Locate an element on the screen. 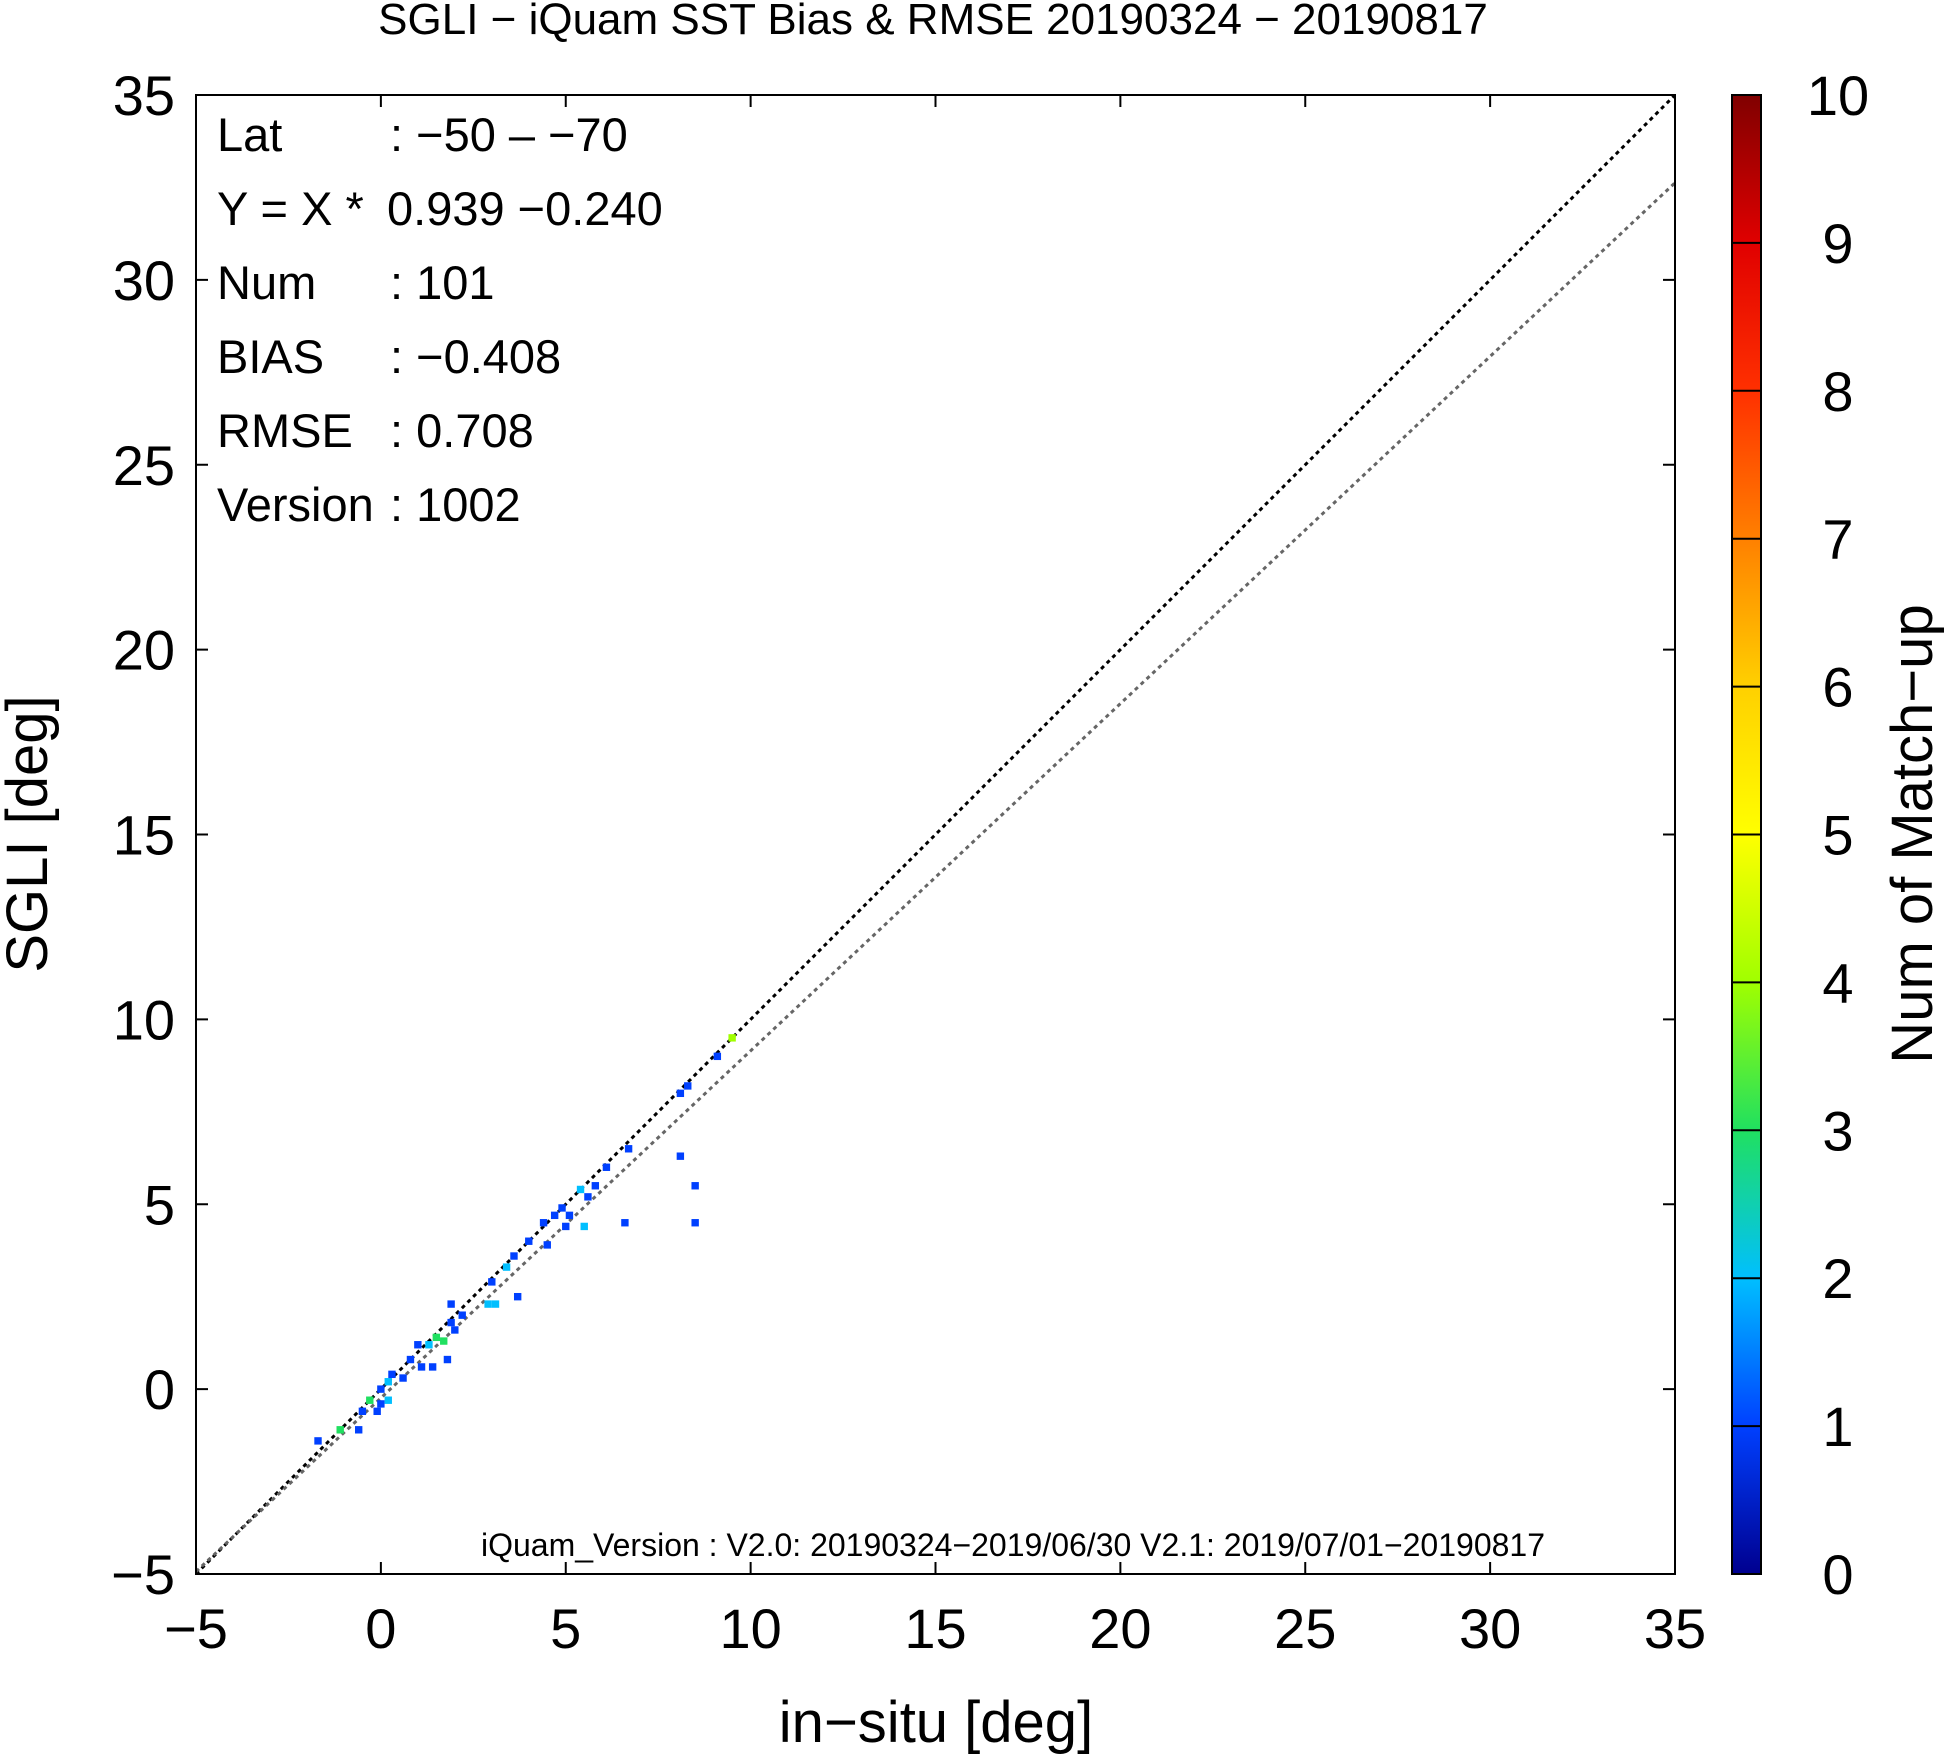  x-tick-label: 10 is located at coordinates (750, 1628).